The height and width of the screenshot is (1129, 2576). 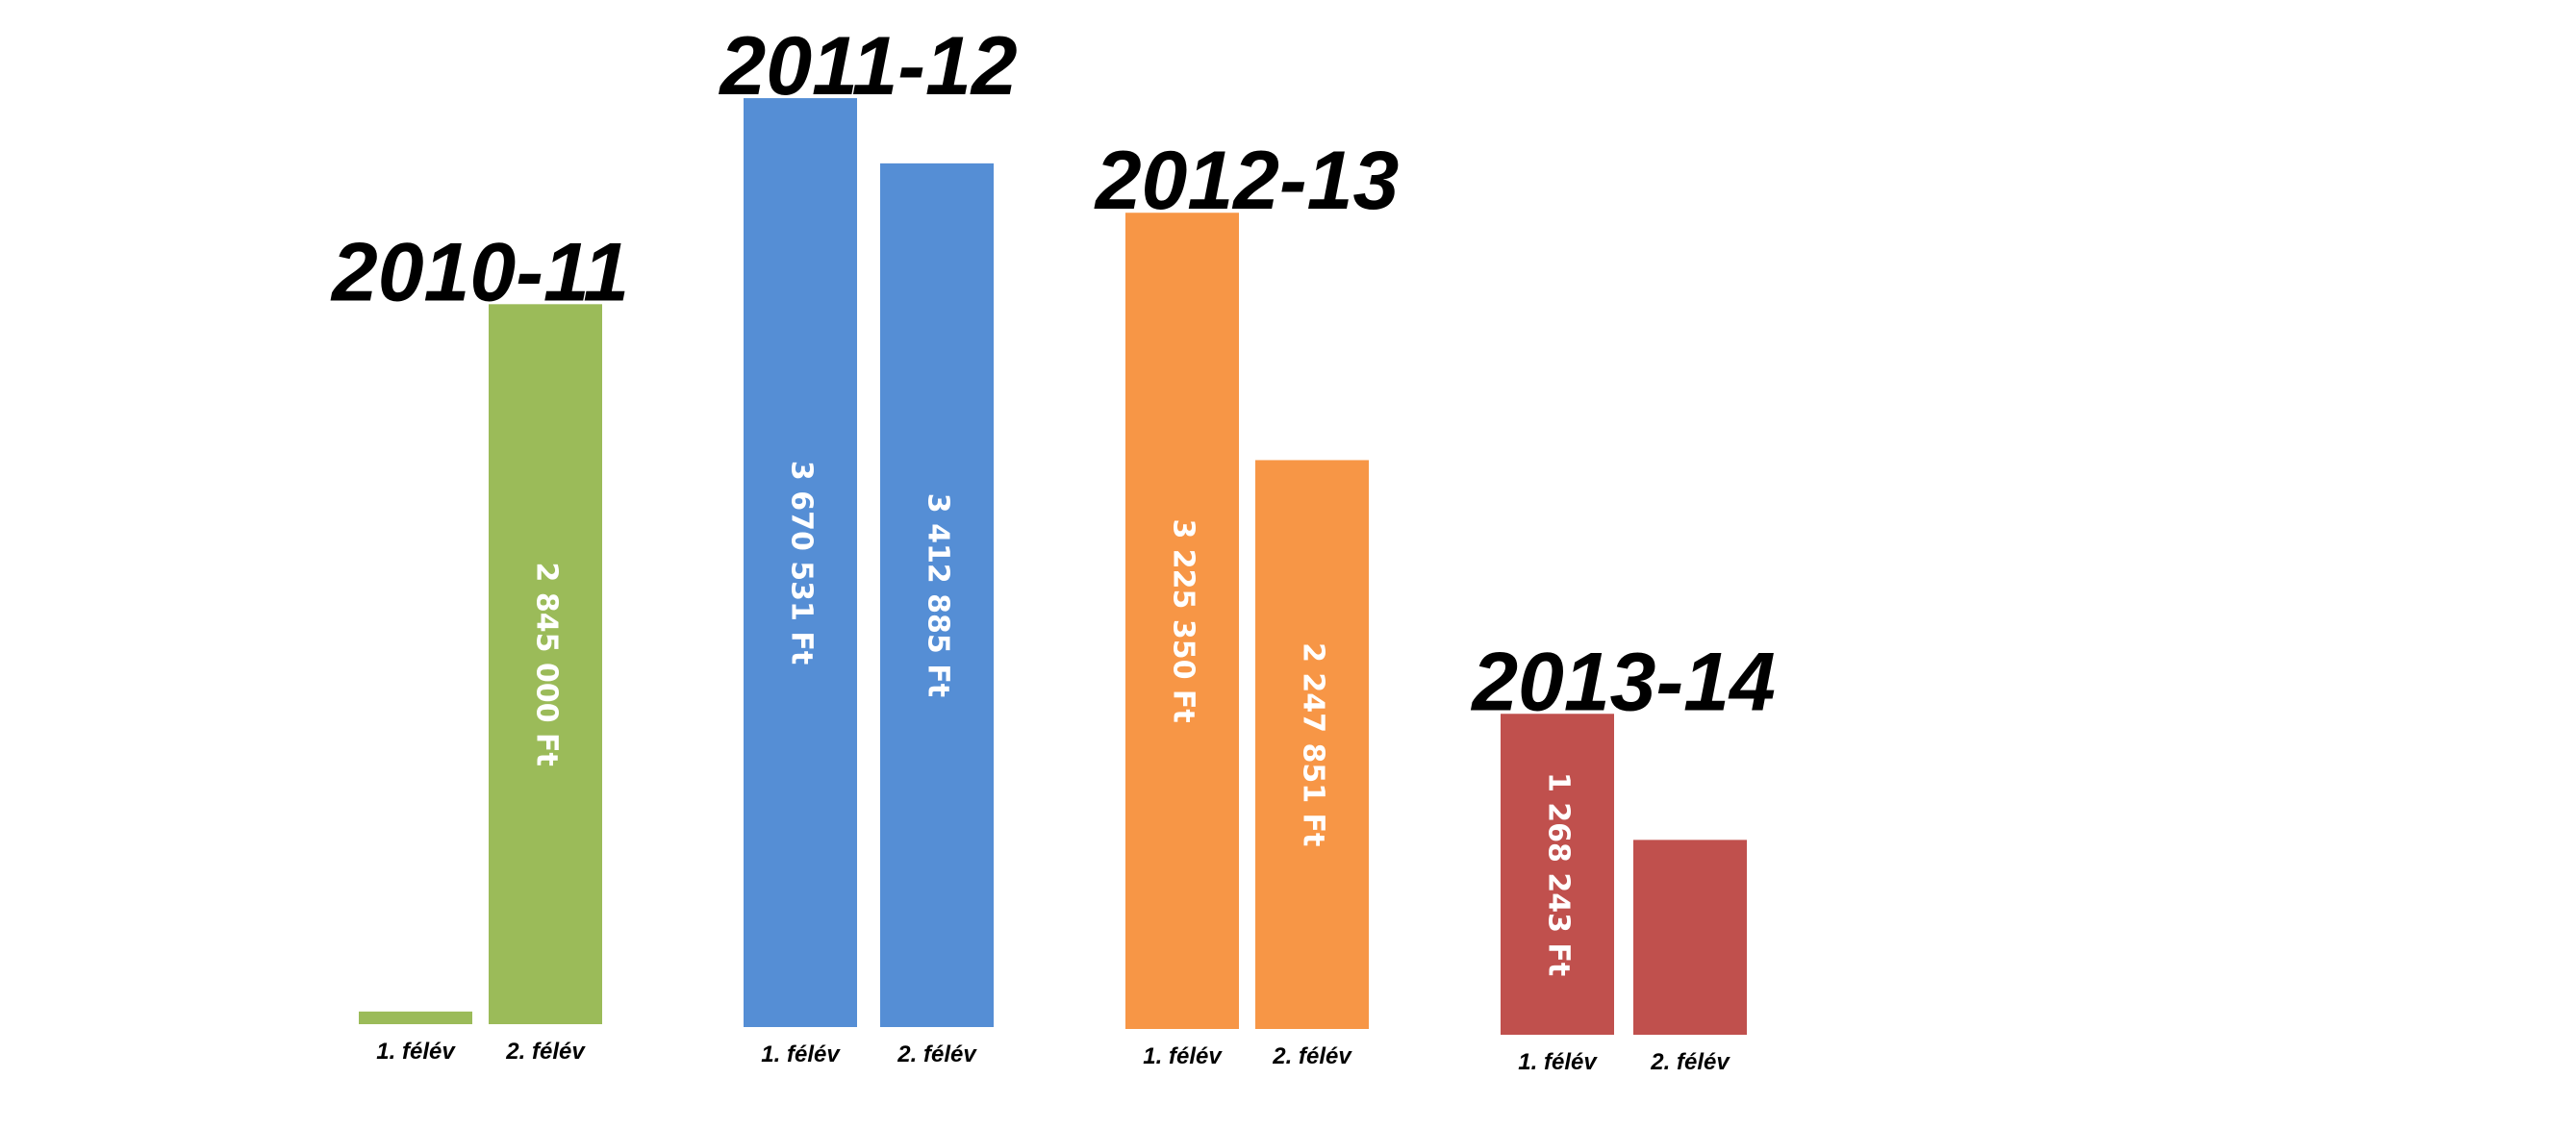 I want to click on bar-value-label: 1 268 243 Ft, so click(x=1559, y=874).